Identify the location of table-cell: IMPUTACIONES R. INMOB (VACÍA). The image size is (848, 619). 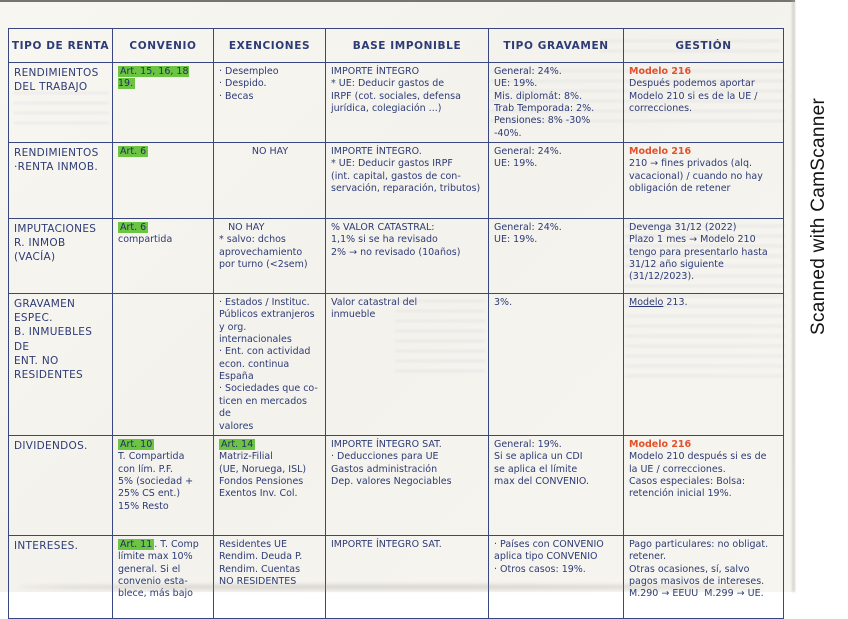
(60, 256).